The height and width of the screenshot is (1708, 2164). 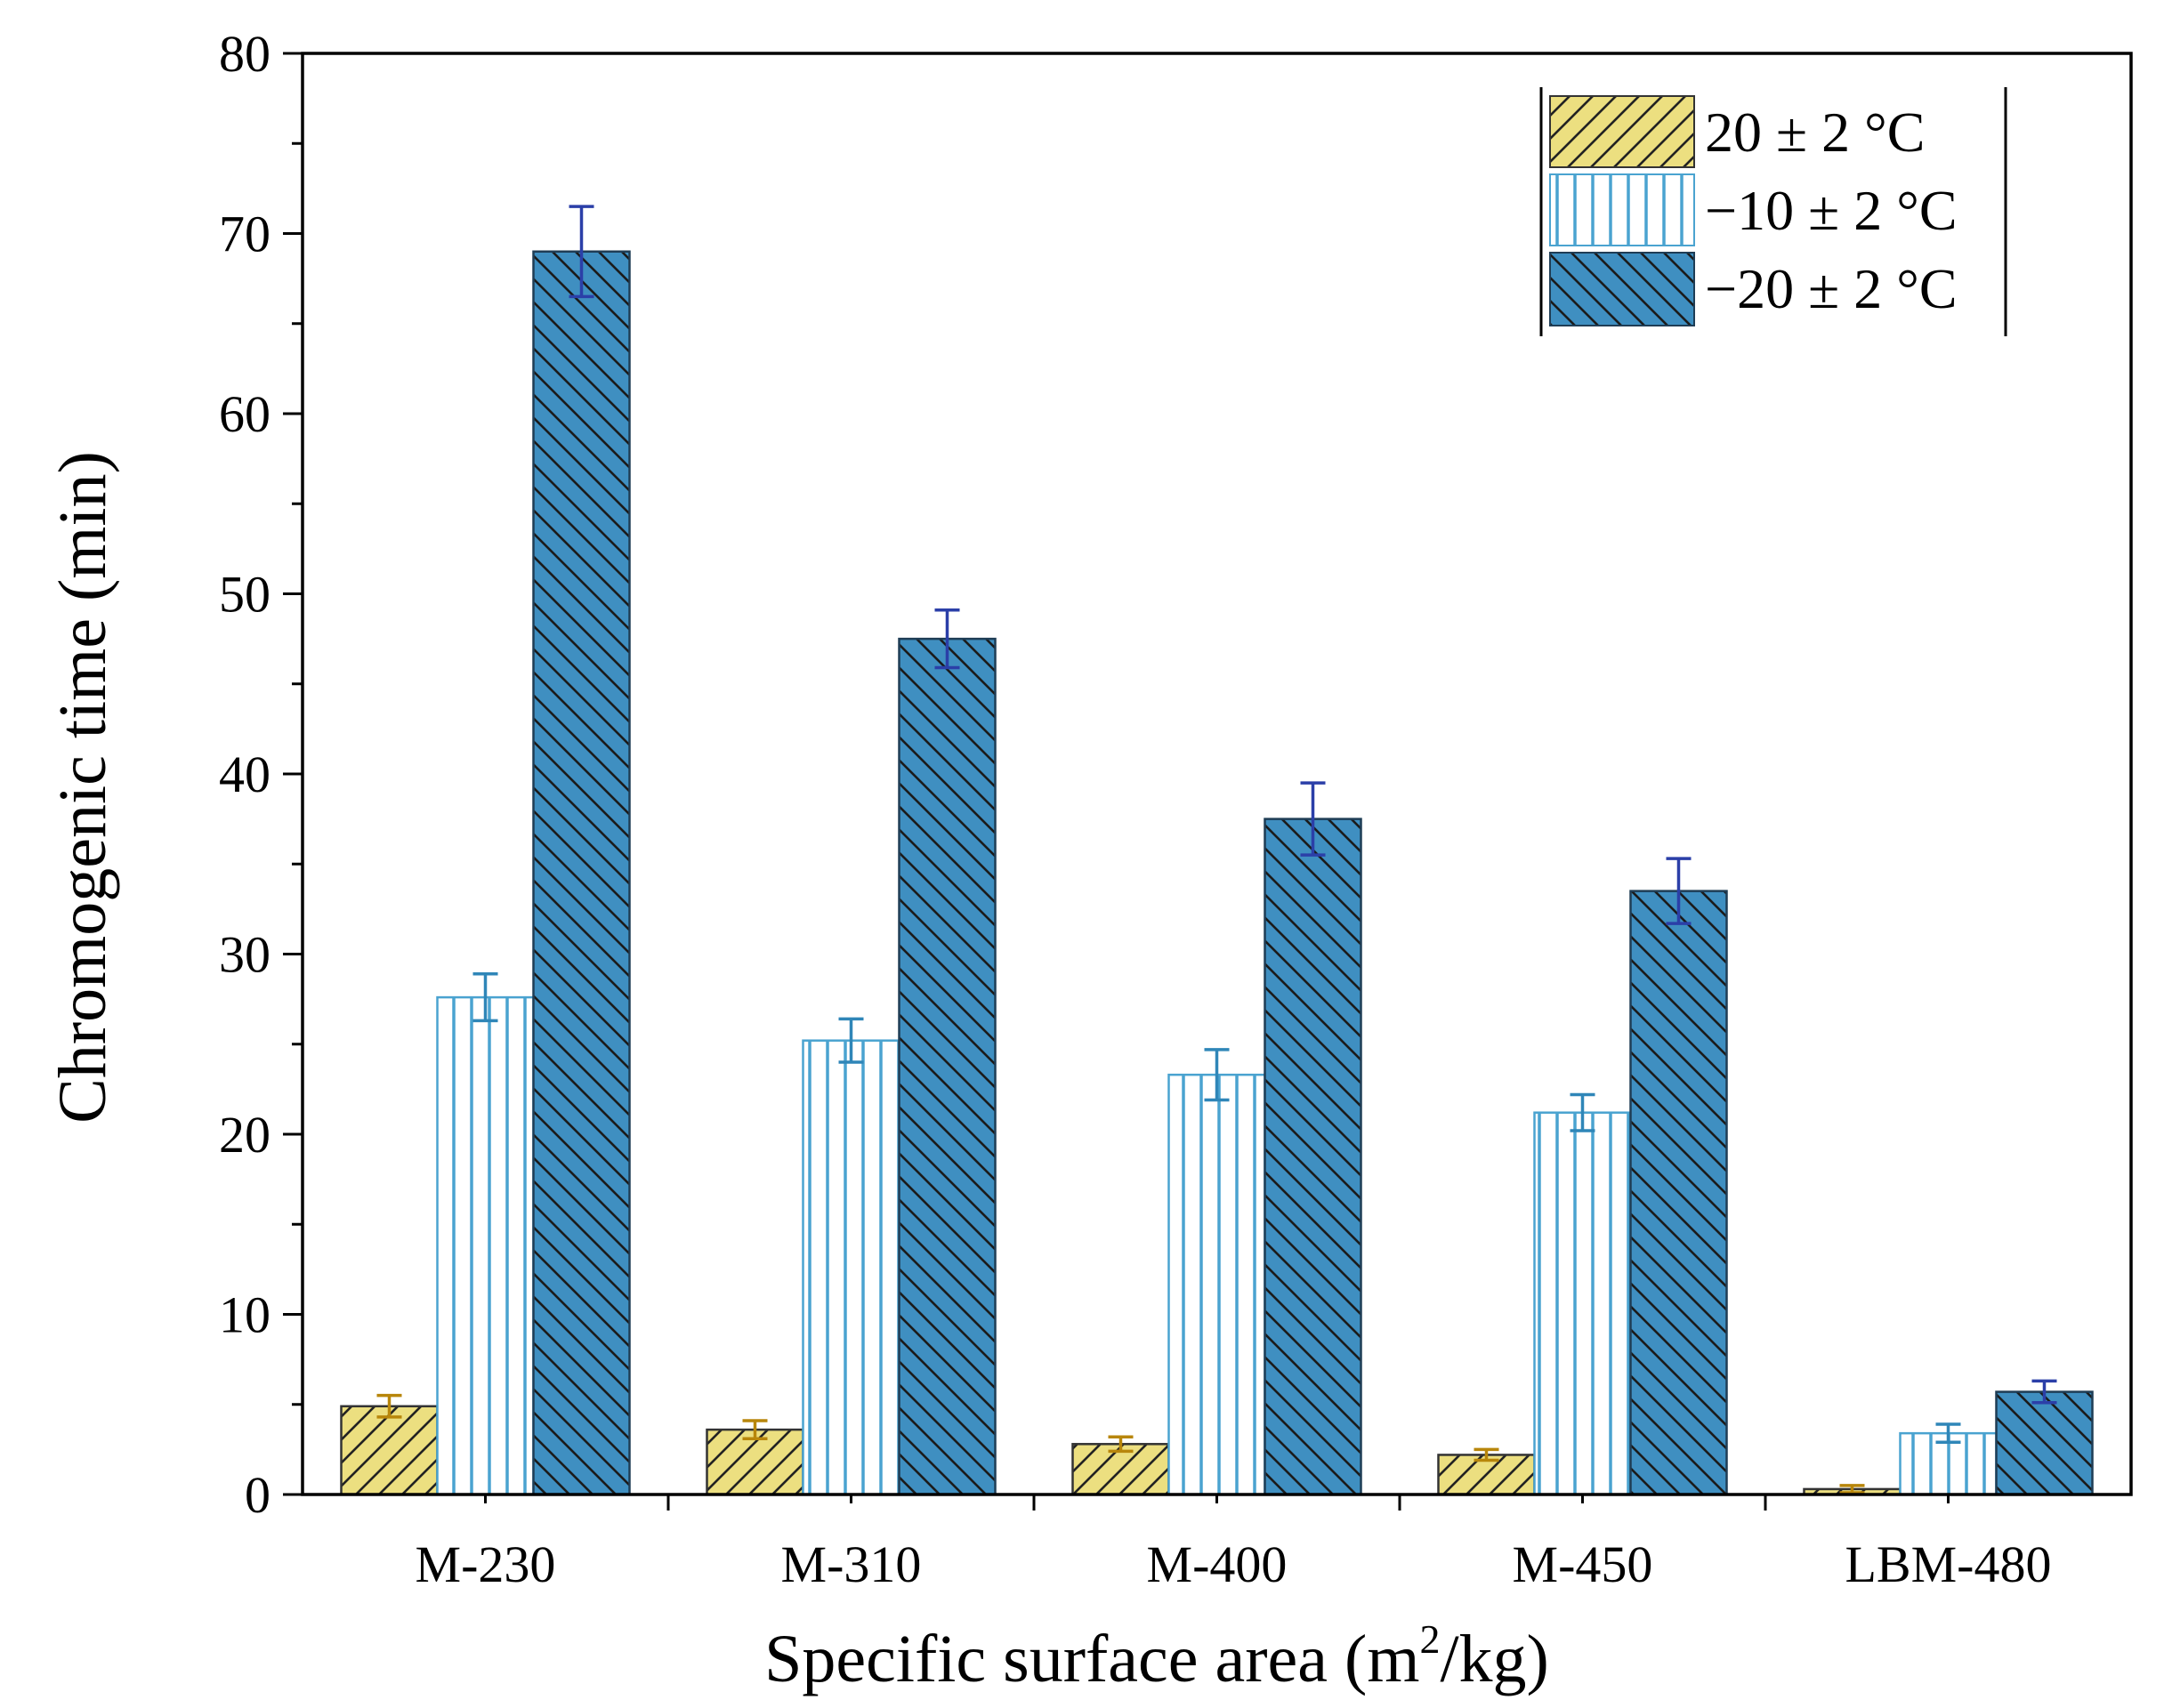 I want to click on bar-m-230-minus10c, so click(x=485, y=1245).